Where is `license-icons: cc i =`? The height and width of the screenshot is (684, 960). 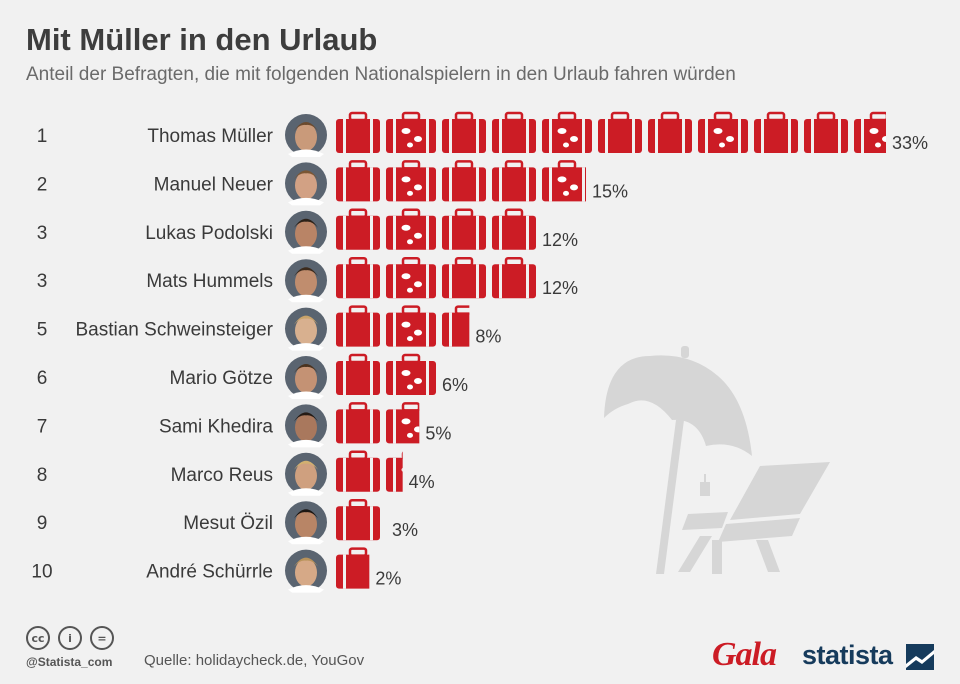
license-icons: cc i = is located at coordinates (70, 638).